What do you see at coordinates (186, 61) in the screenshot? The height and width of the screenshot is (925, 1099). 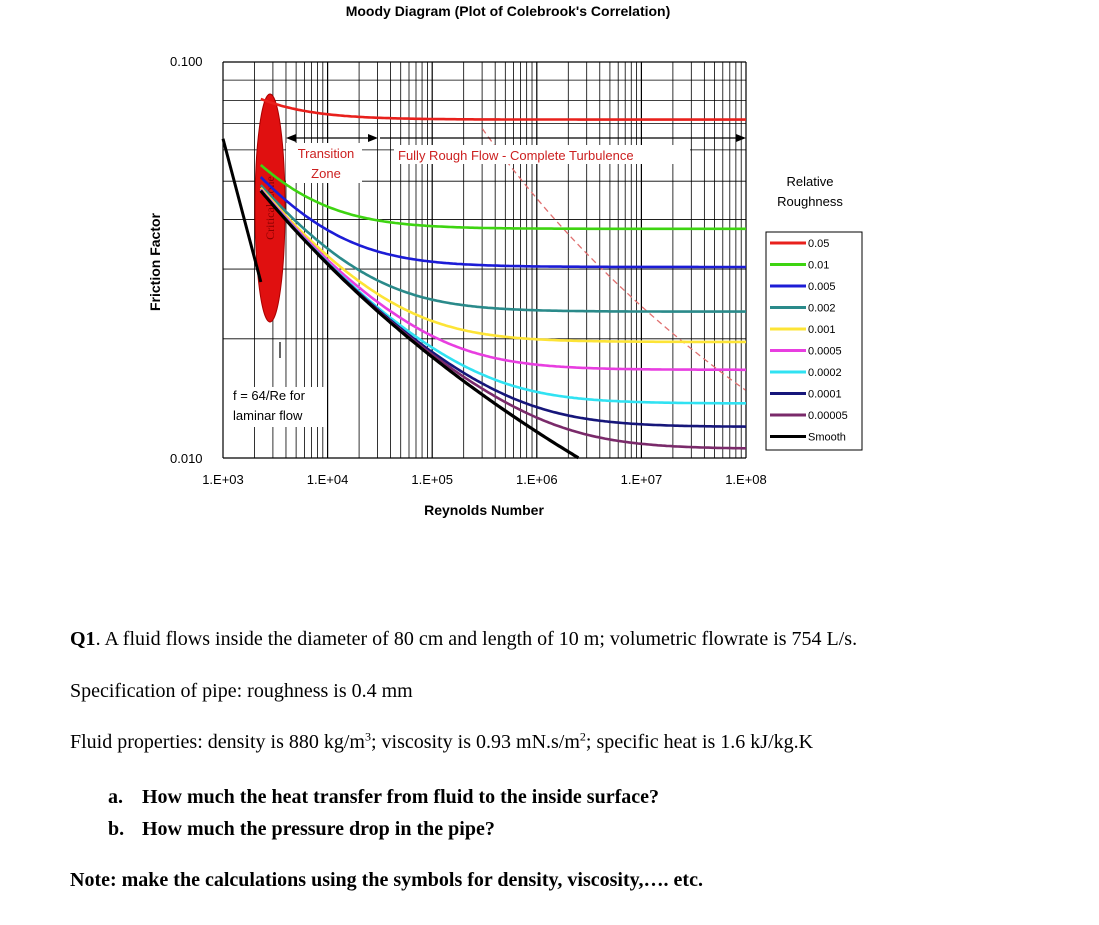 I see `y-tick-label-top: 0.100` at bounding box center [186, 61].